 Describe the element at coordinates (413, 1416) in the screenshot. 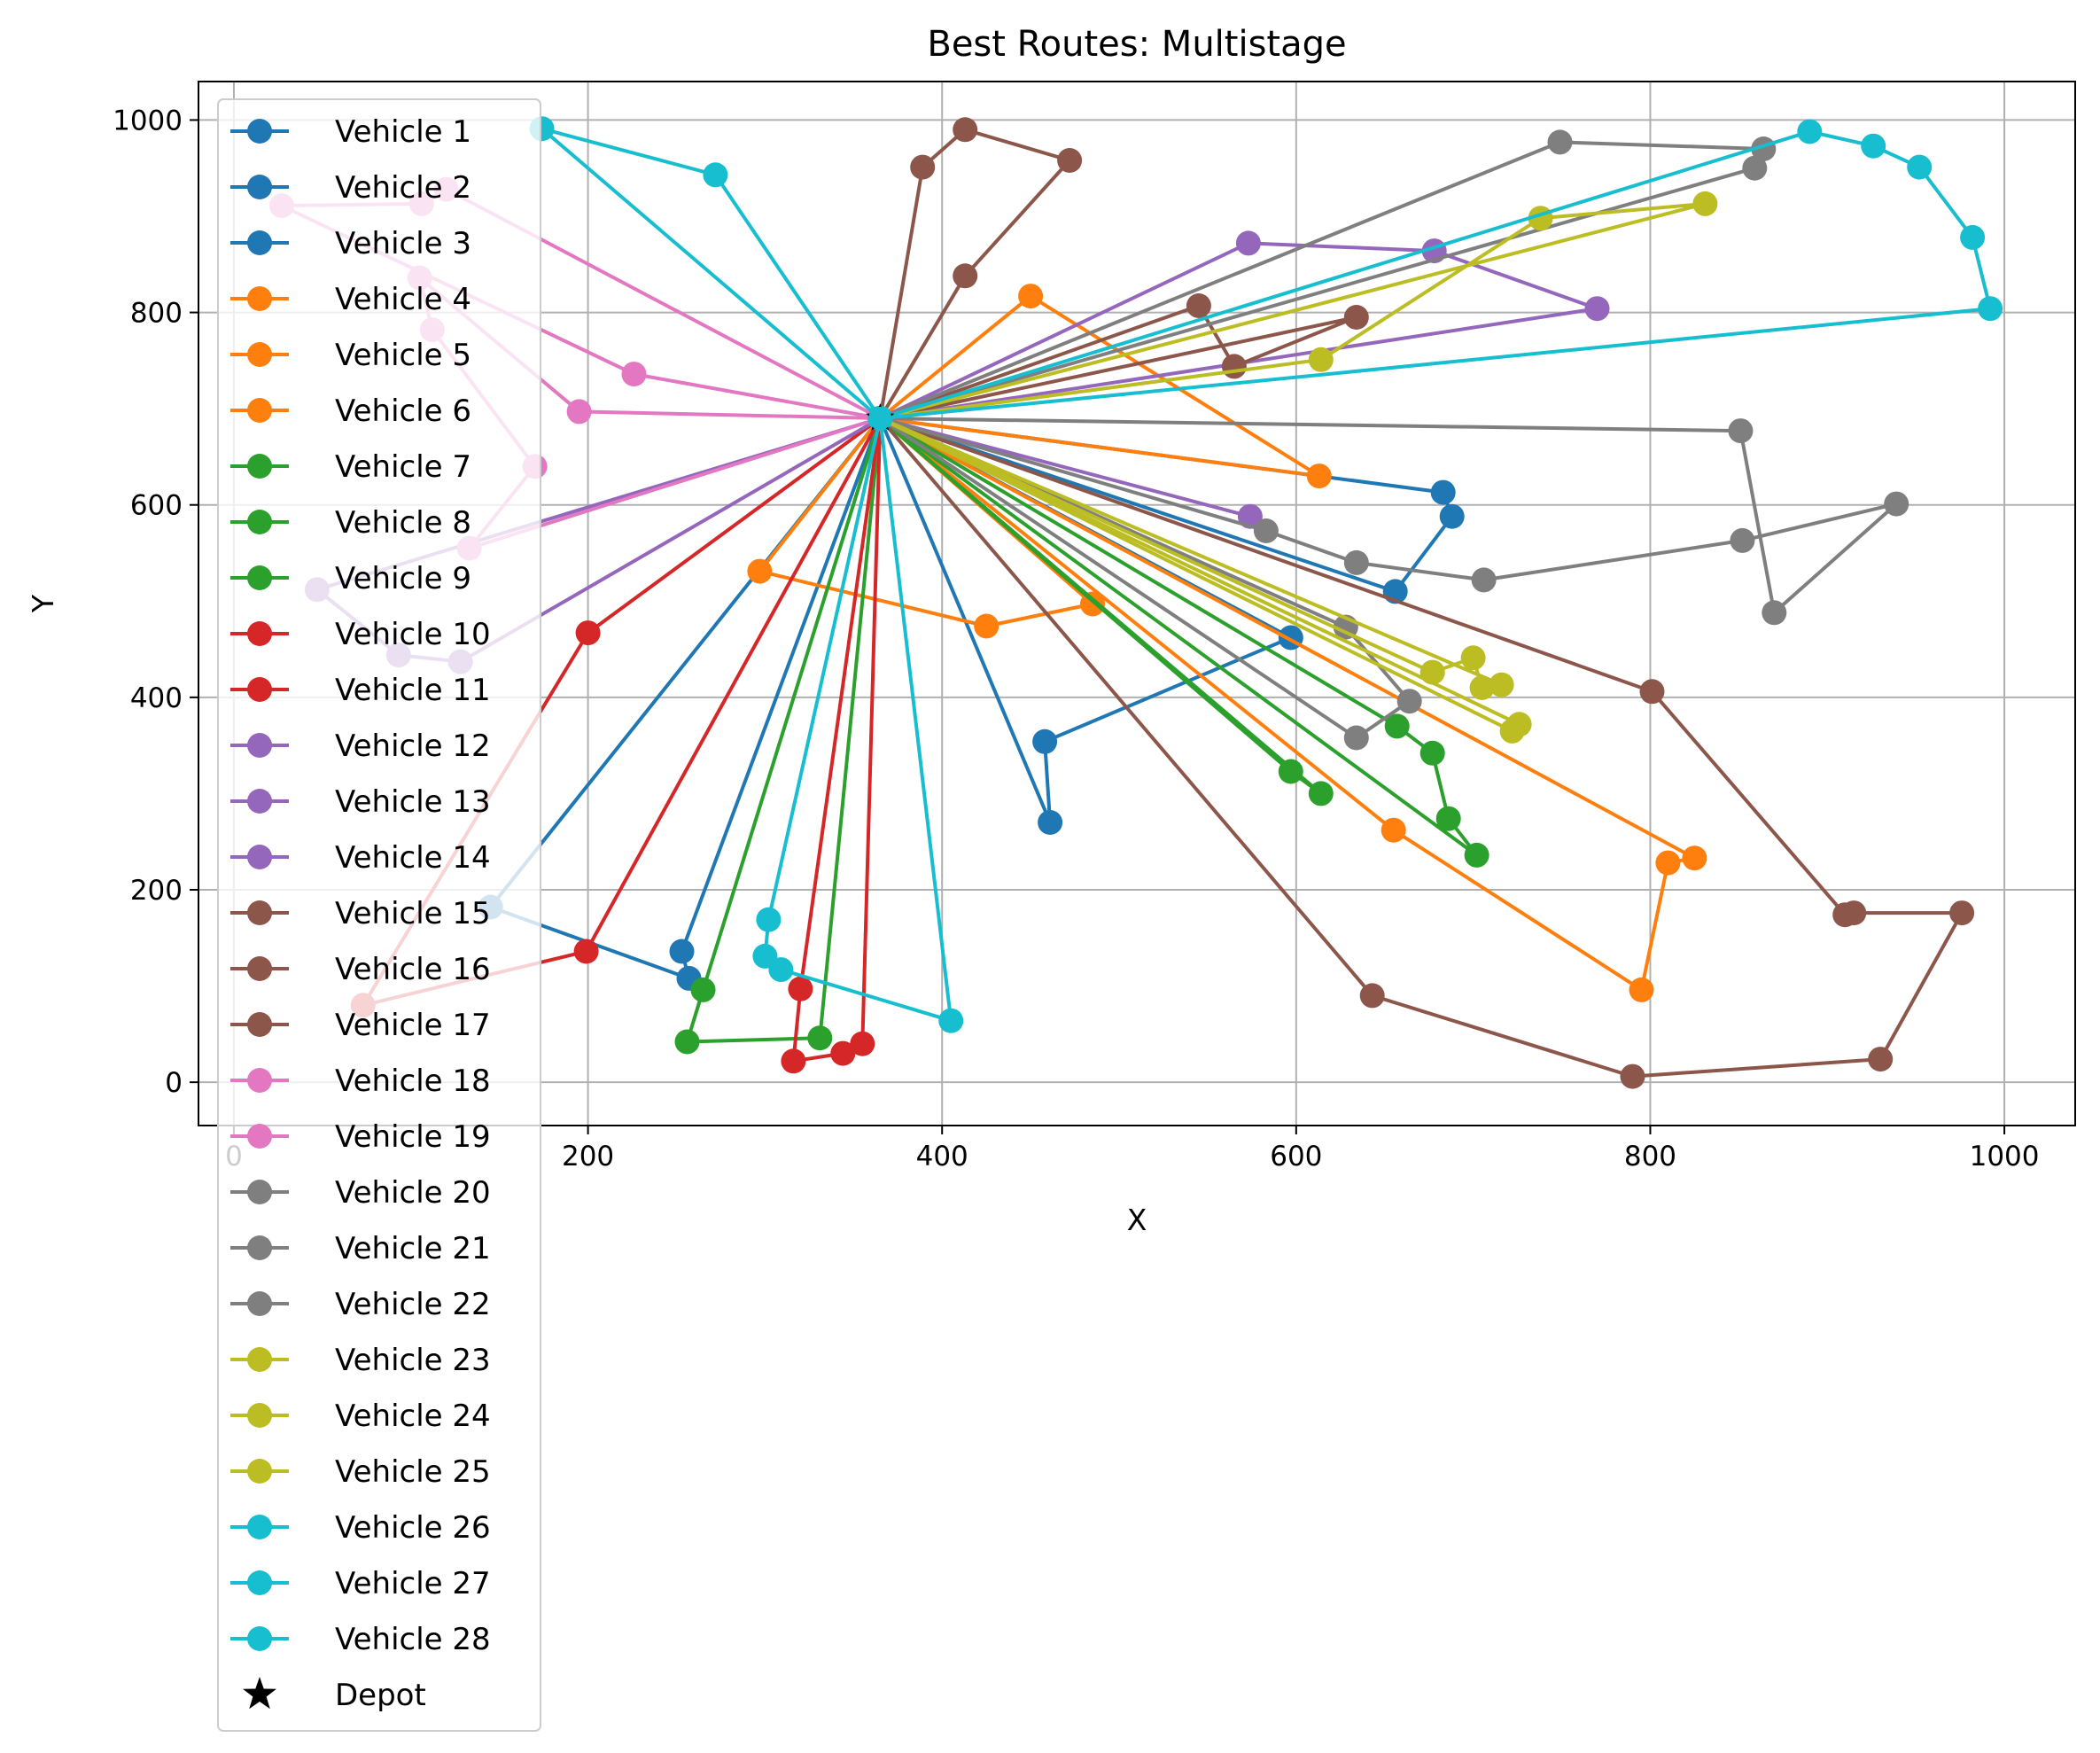

I see `legend-label: Vehicle 24` at that location.